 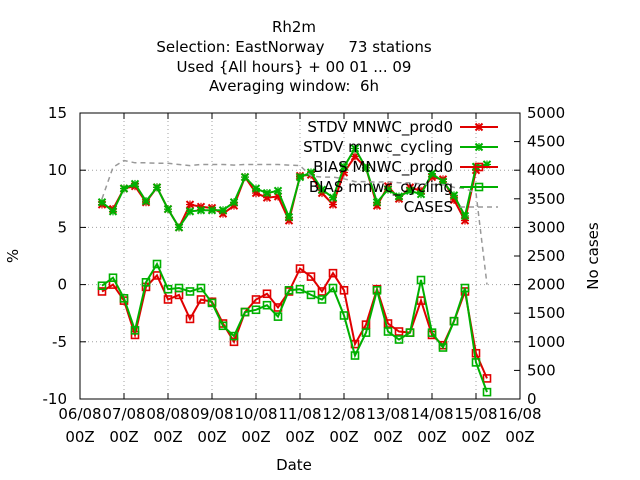 I want to click on series-line, so click(x=294, y=188).